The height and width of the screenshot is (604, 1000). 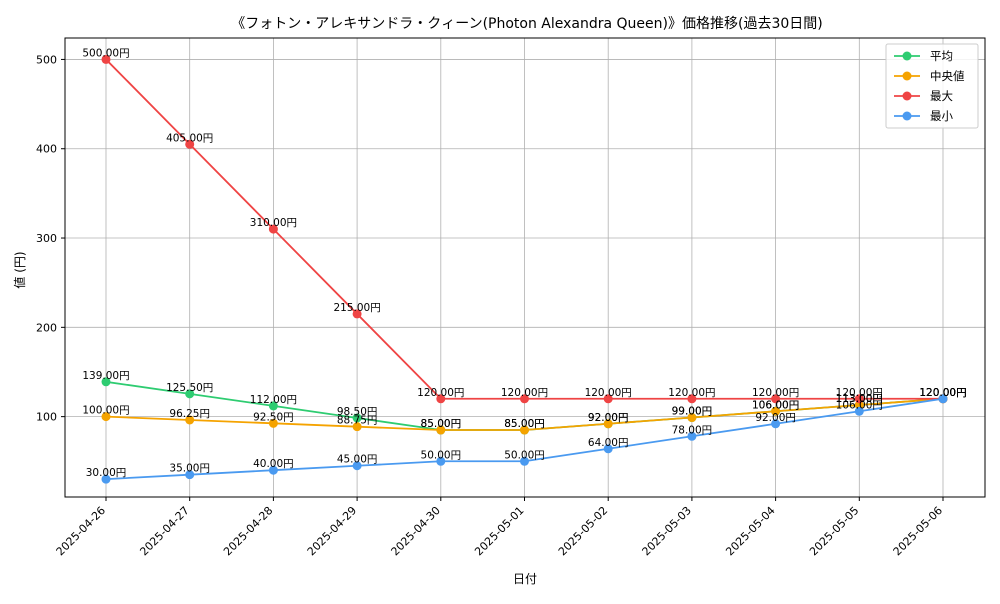 What do you see at coordinates (81, 531) in the screenshot?
I see `x-tick-label: 2025-04-26` at bounding box center [81, 531].